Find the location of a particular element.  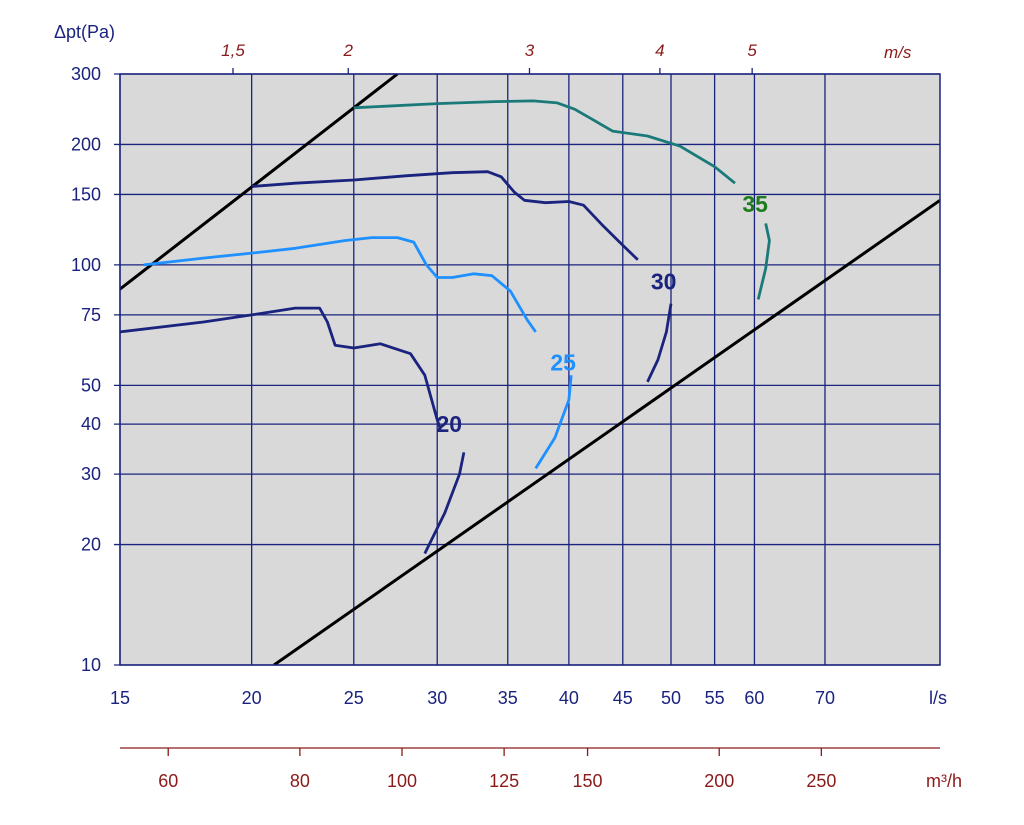

x-tick-label: 55 is located at coordinates (715, 698).